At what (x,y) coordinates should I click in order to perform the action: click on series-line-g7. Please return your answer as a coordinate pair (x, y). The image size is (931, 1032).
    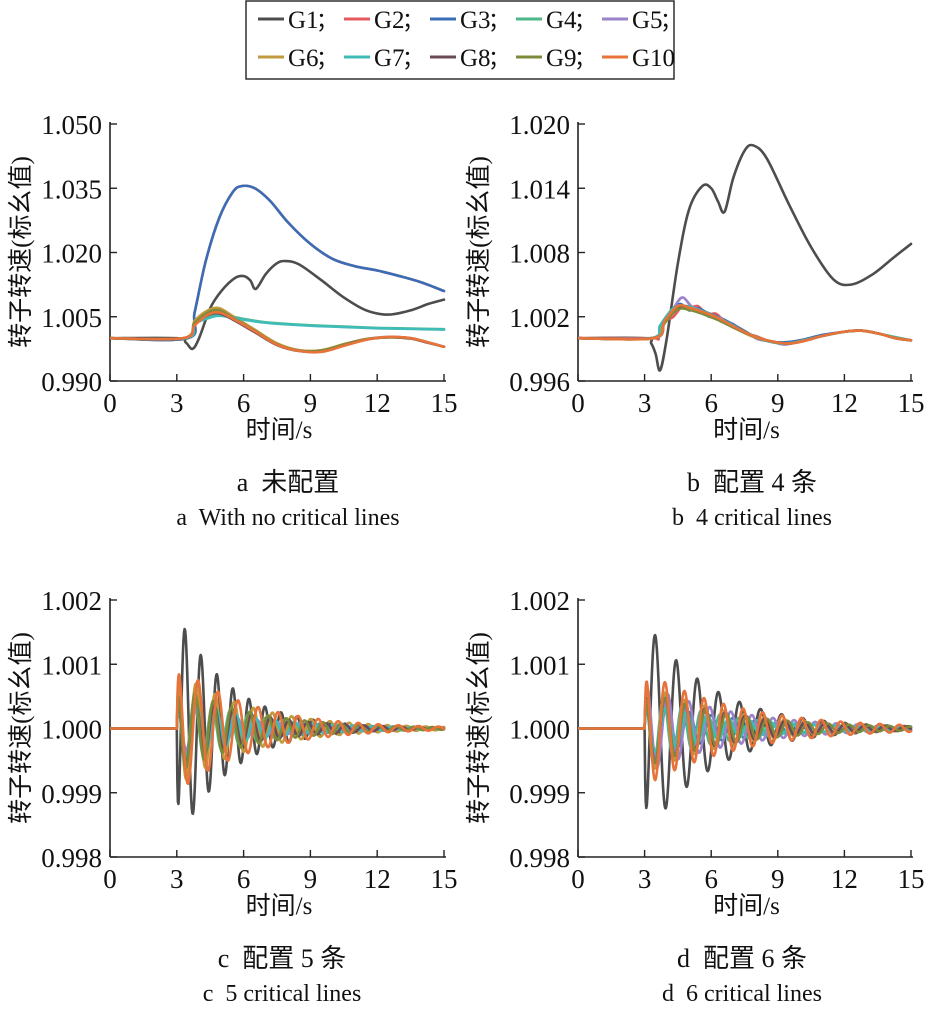
    Looking at the image, I should click on (745, 324).